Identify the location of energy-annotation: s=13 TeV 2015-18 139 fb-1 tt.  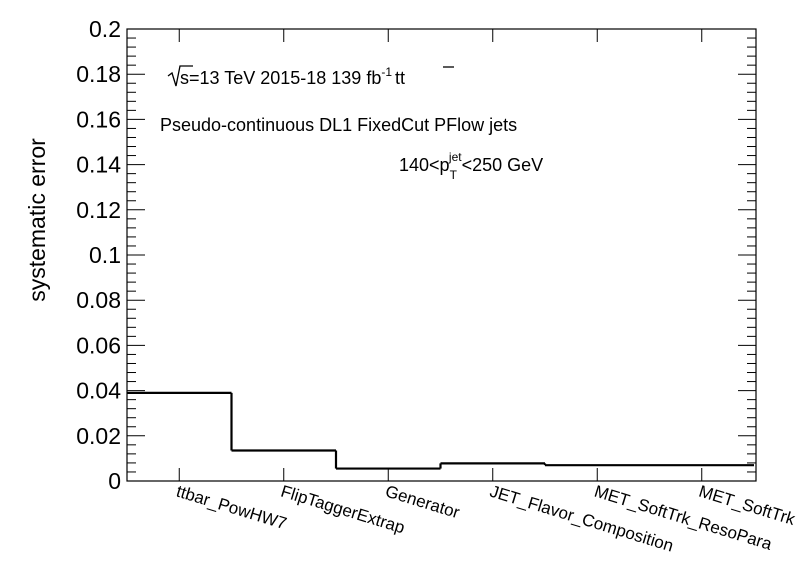
(310, 76).